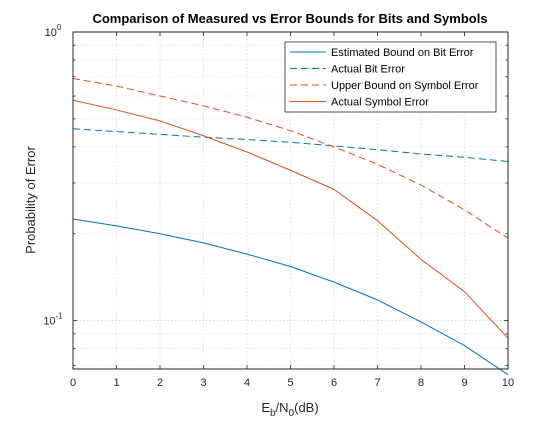 Image resolution: width=560 pixels, height=425 pixels. I want to click on x-tick-label: 2, so click(160, 383).